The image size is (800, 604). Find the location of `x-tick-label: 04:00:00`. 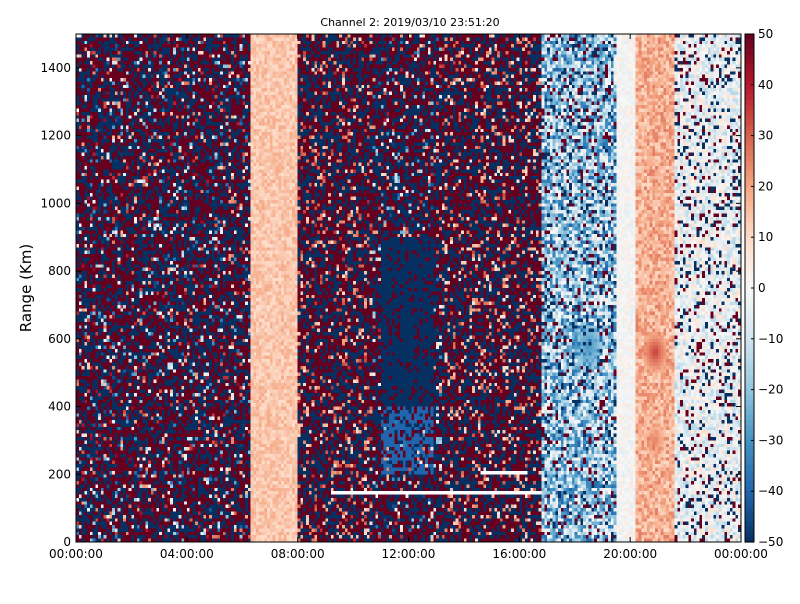

x-tick-label: 04:00:00 is located at coordinates (187, 554).